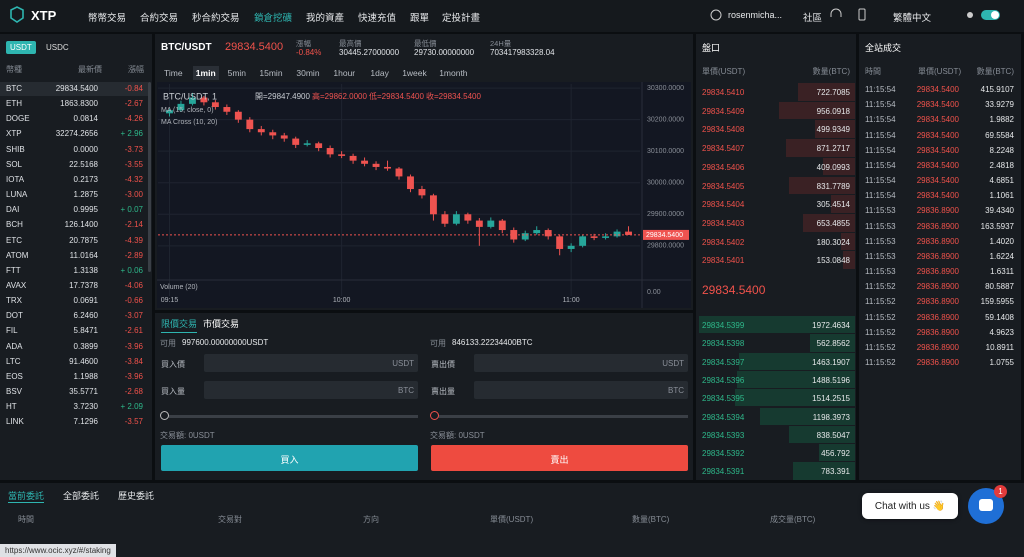 The width and height of the screenshot is (1024, 557). Describe the element at coordinates (74, 89) in the screenshot. I see `market-row: BTC 29834.5400 -0.84` at that location.